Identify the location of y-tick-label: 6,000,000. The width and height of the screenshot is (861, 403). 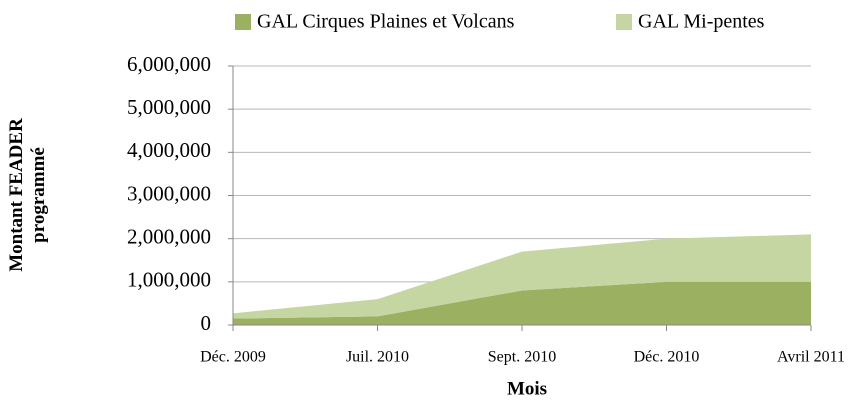
(169, 64).